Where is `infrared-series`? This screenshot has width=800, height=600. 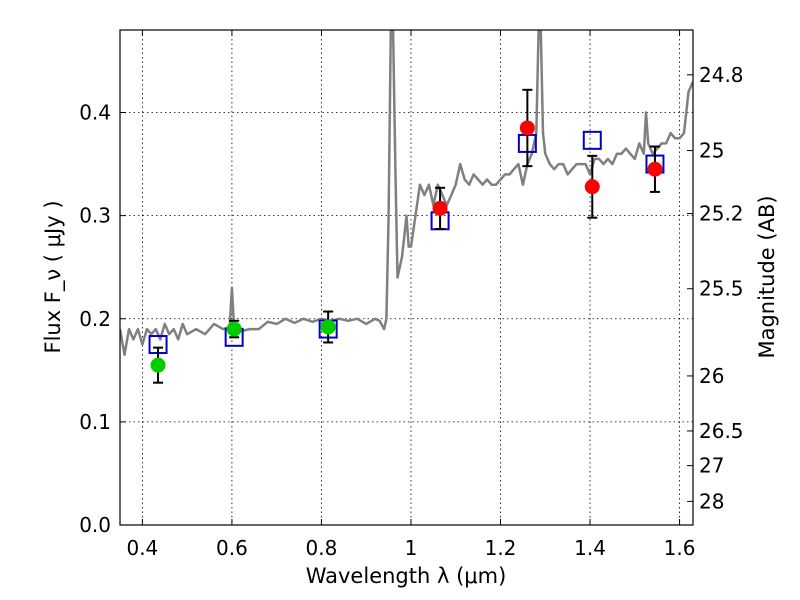
infrared-series is located at coordinates (547, 159).